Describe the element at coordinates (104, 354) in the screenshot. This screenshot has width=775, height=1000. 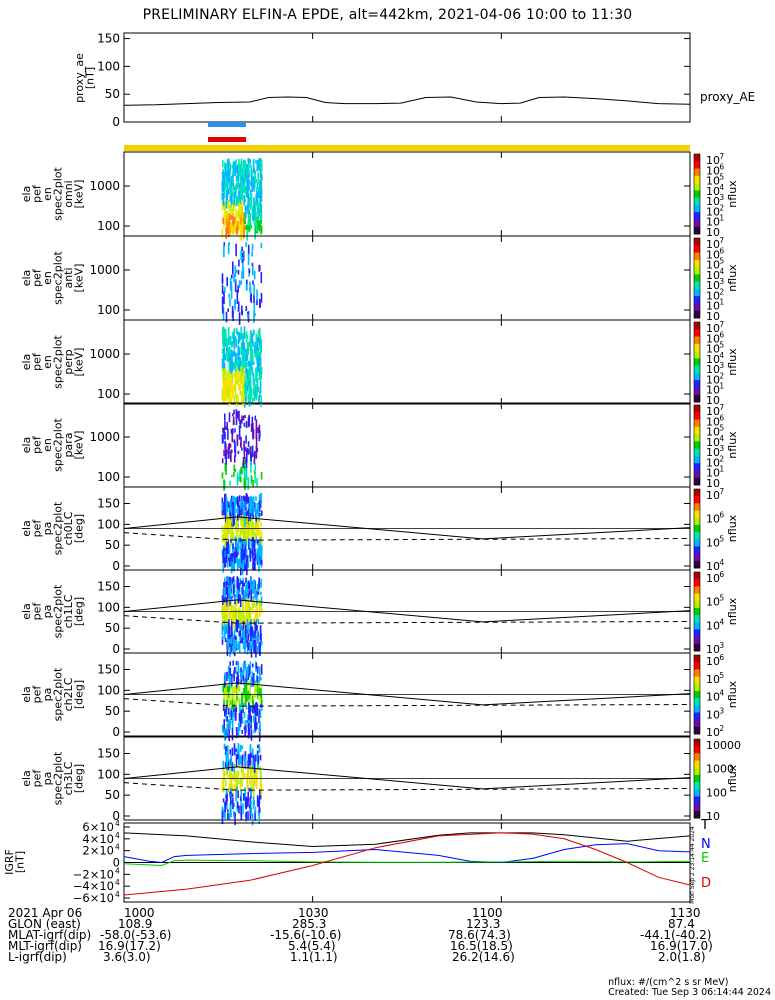
I see `energy-tick-label: 1000` at that location.